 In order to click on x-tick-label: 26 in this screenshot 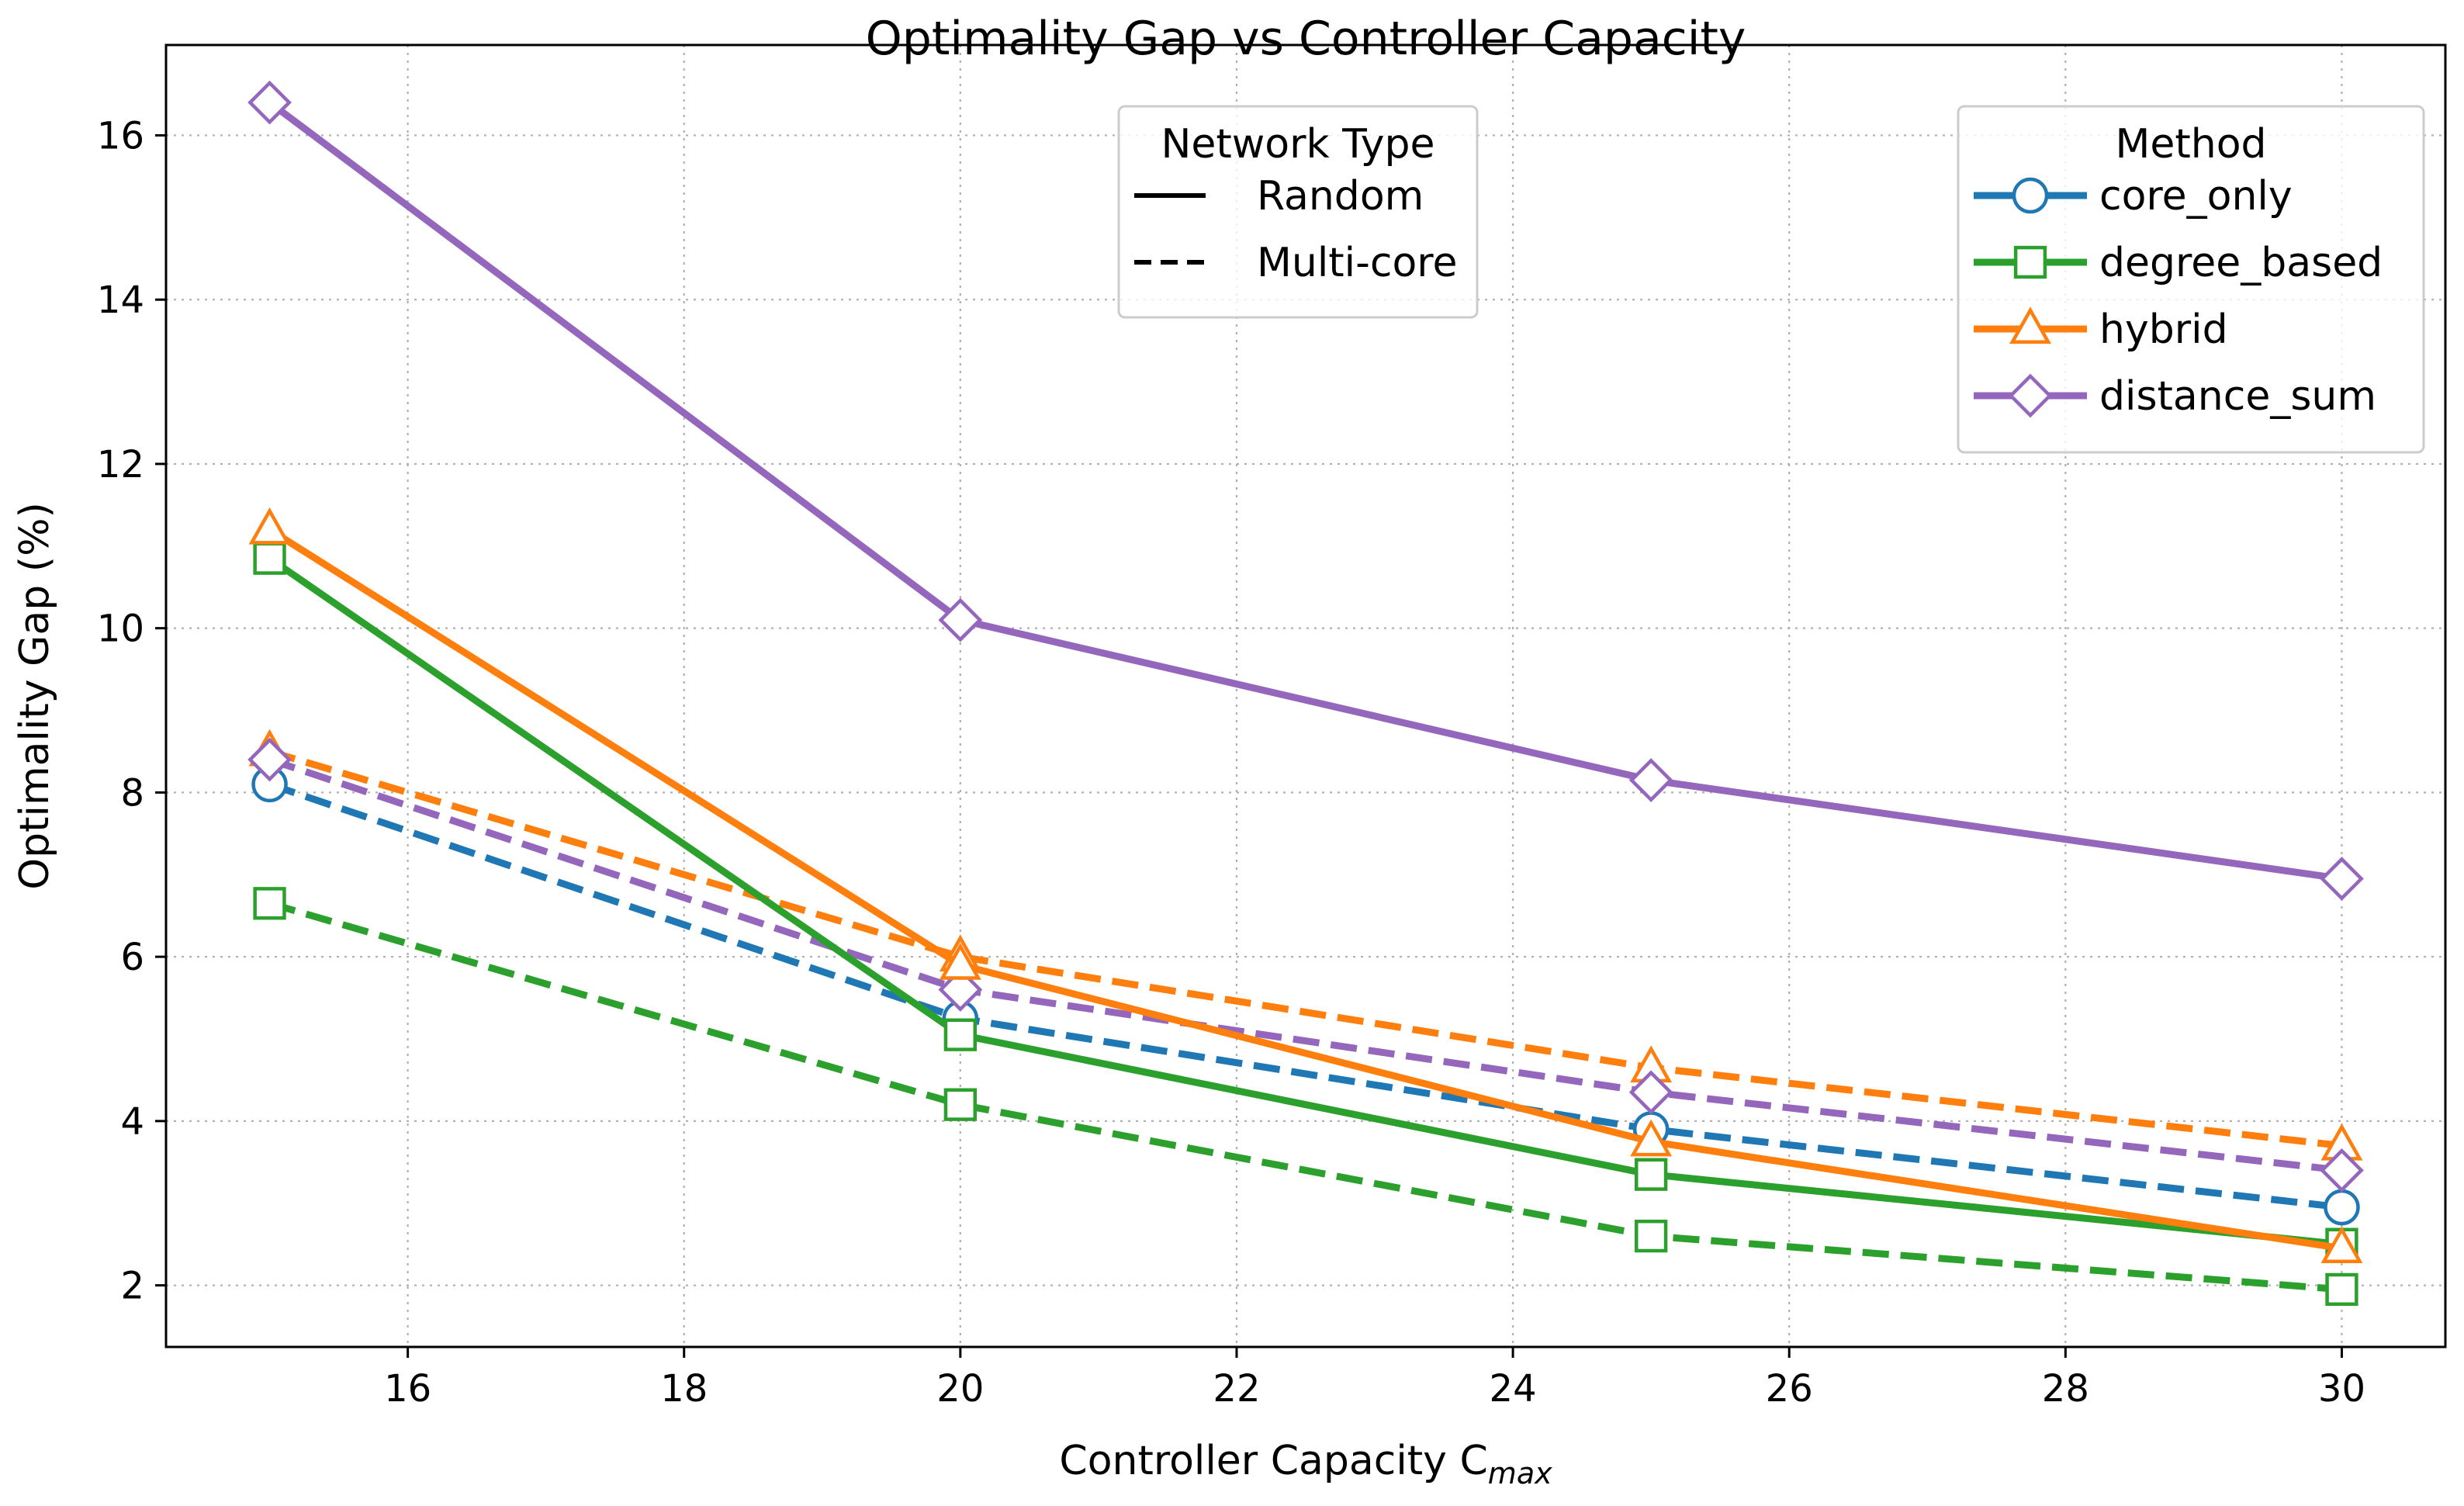, I will do `click(1789, 1389)`.